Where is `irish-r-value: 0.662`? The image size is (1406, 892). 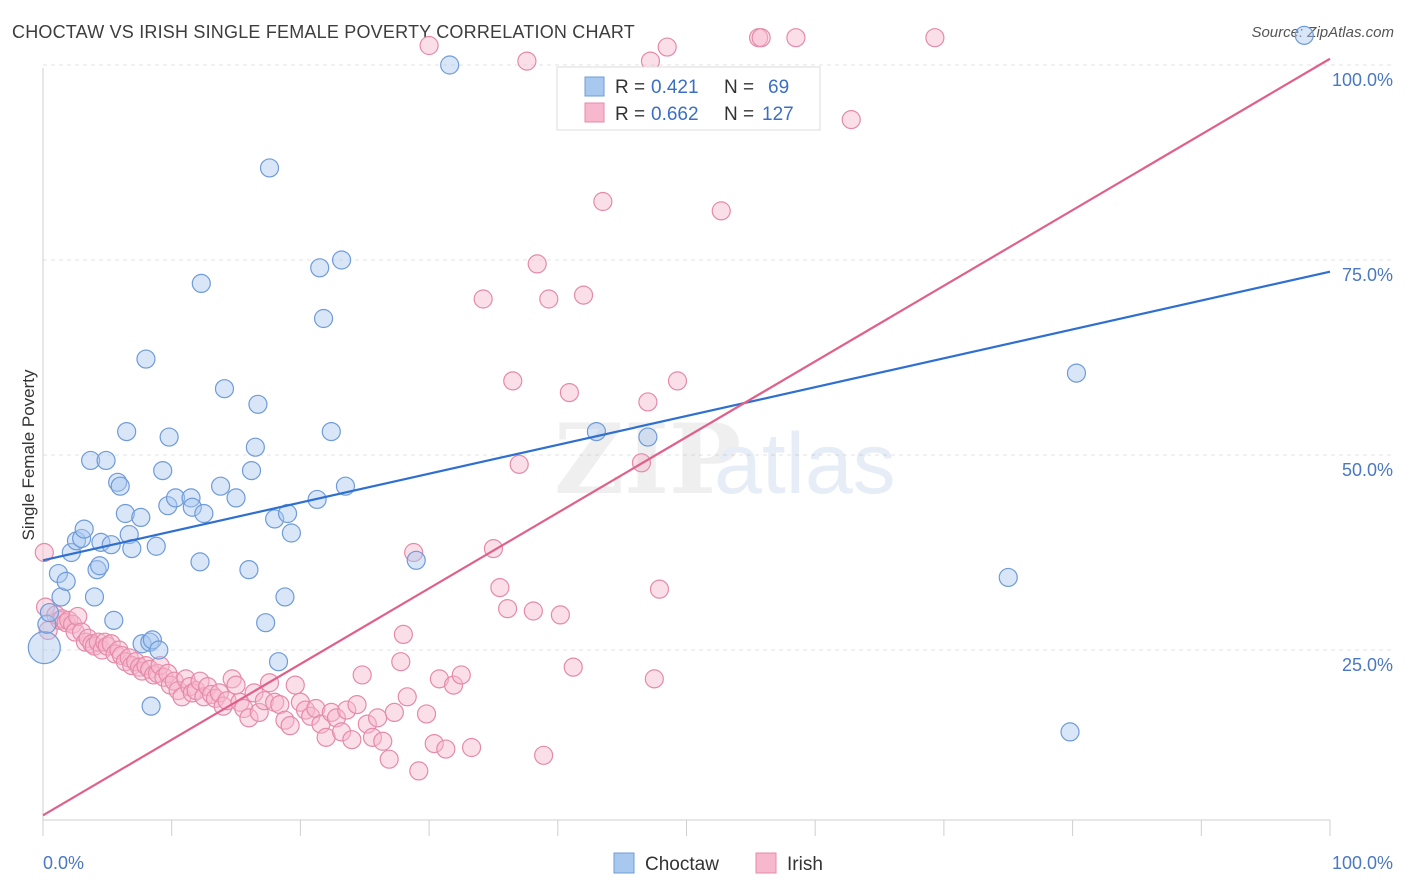
irish-r-value: 0.662 is located at coordinates (675, 114).